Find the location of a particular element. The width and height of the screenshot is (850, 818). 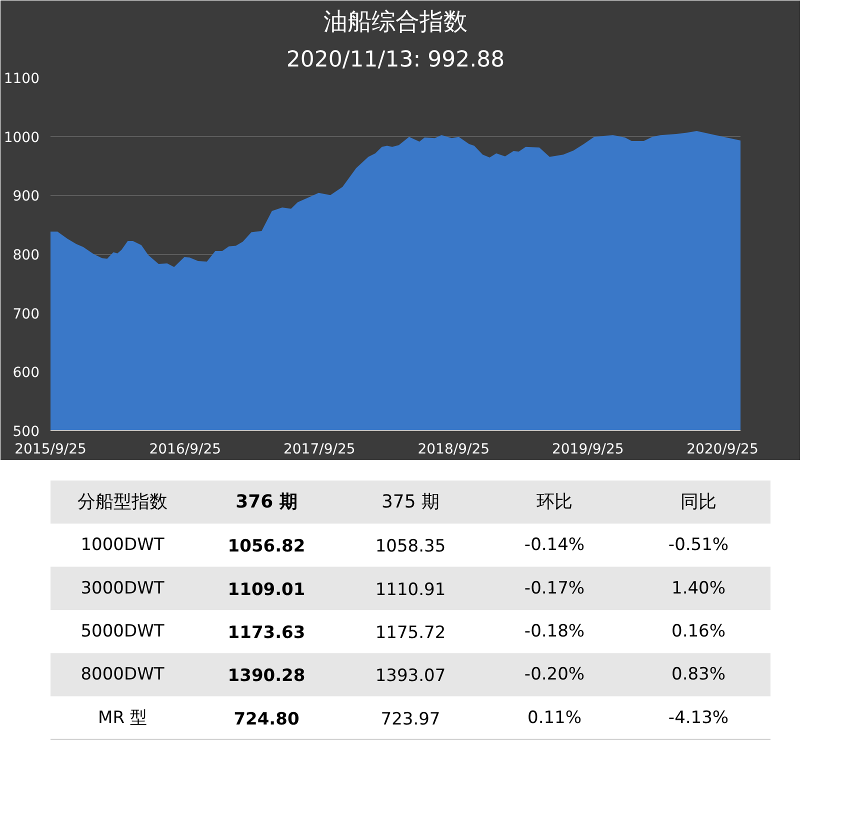

category-label: 375 期 is located at coordinates (410, 502).